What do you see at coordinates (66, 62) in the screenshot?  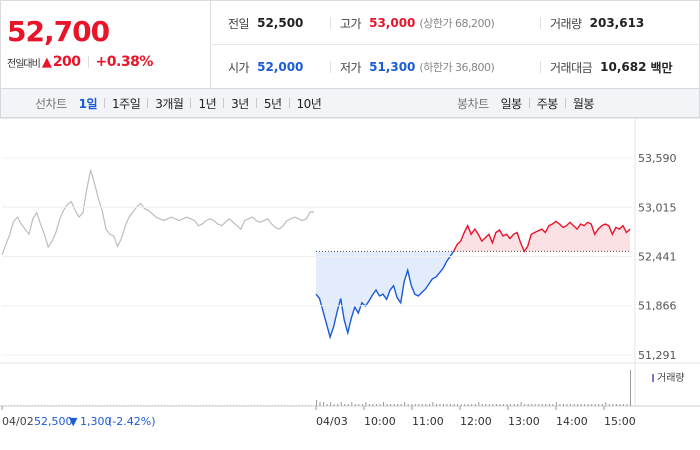 I see `change-value: 200` at bounding box center [66, 62].